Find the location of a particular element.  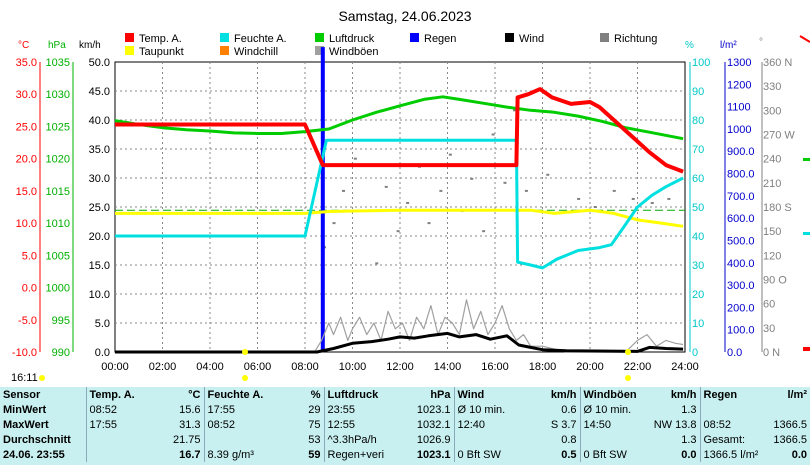

stats-cell: Gesamt: is located at coordinates (728, 439).